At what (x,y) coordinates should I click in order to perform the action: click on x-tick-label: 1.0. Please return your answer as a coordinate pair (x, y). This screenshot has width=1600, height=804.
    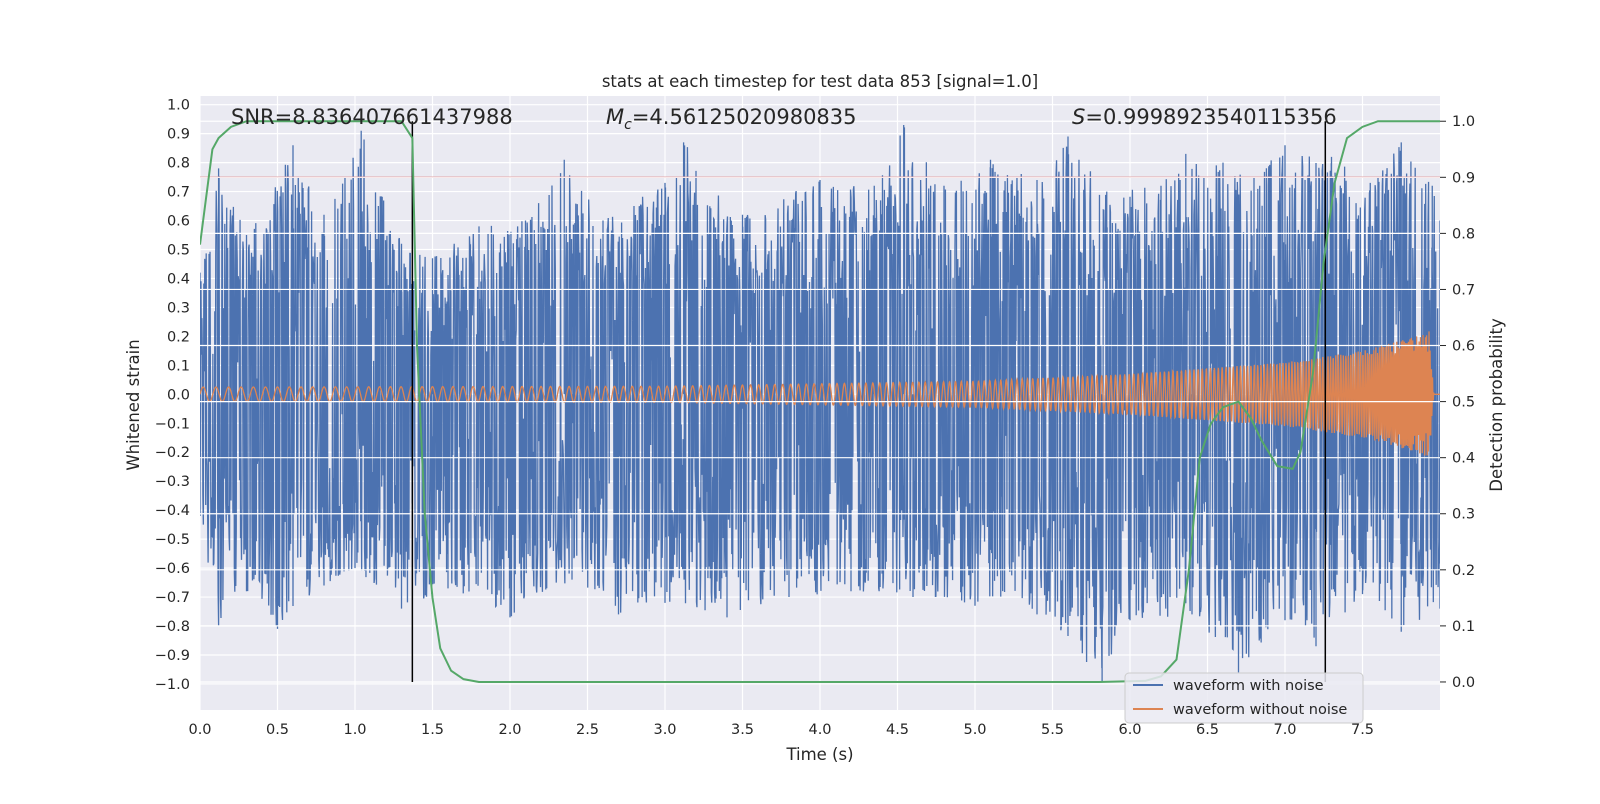
    Looking at the image, I should click on (354, 730).